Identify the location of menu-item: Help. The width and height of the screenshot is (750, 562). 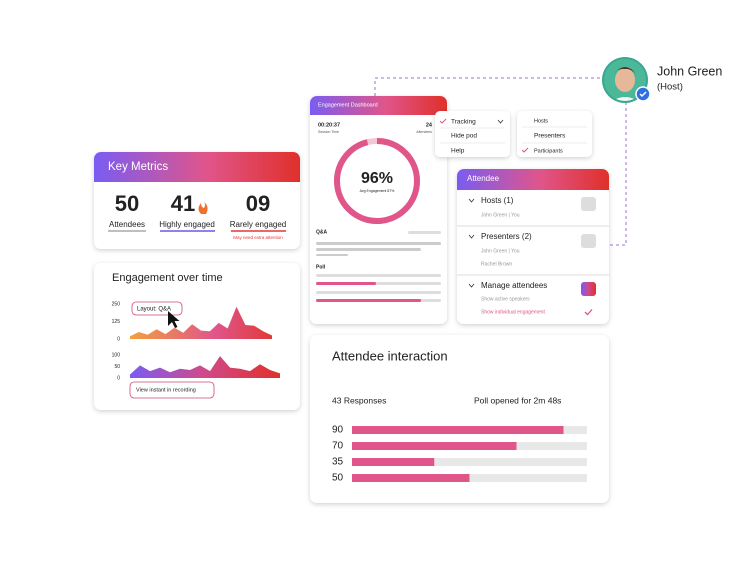
(458, 151).